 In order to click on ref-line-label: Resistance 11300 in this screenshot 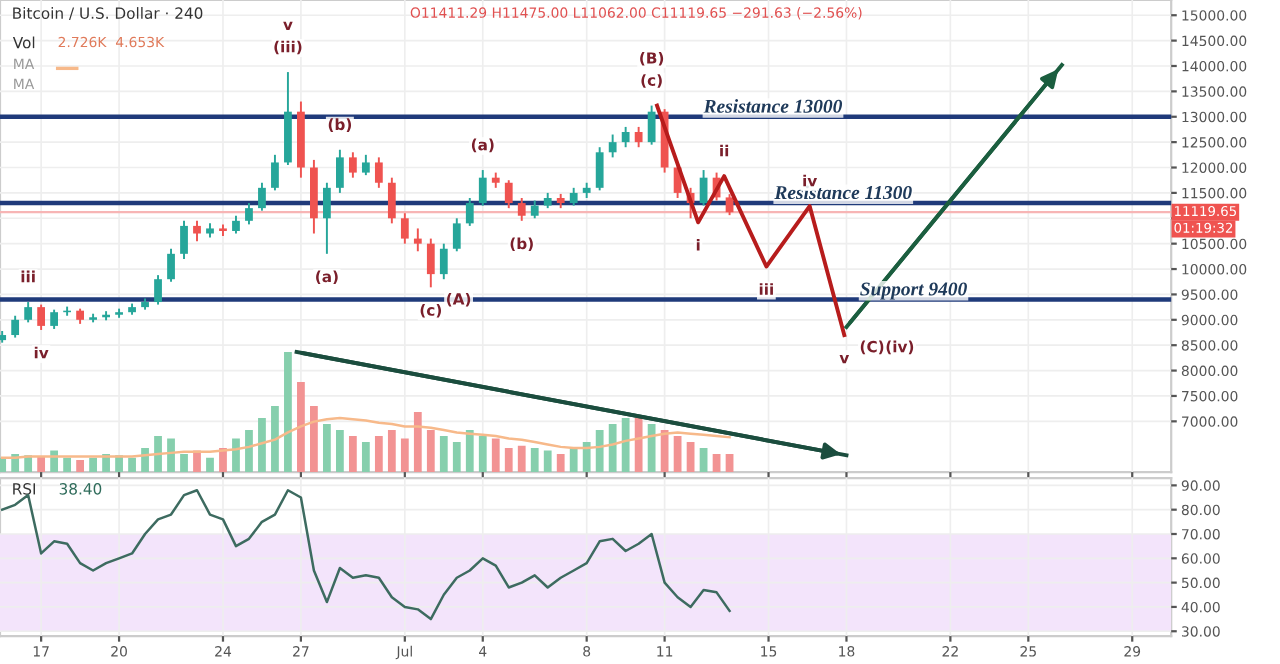, I will do `click(843, 192)`.